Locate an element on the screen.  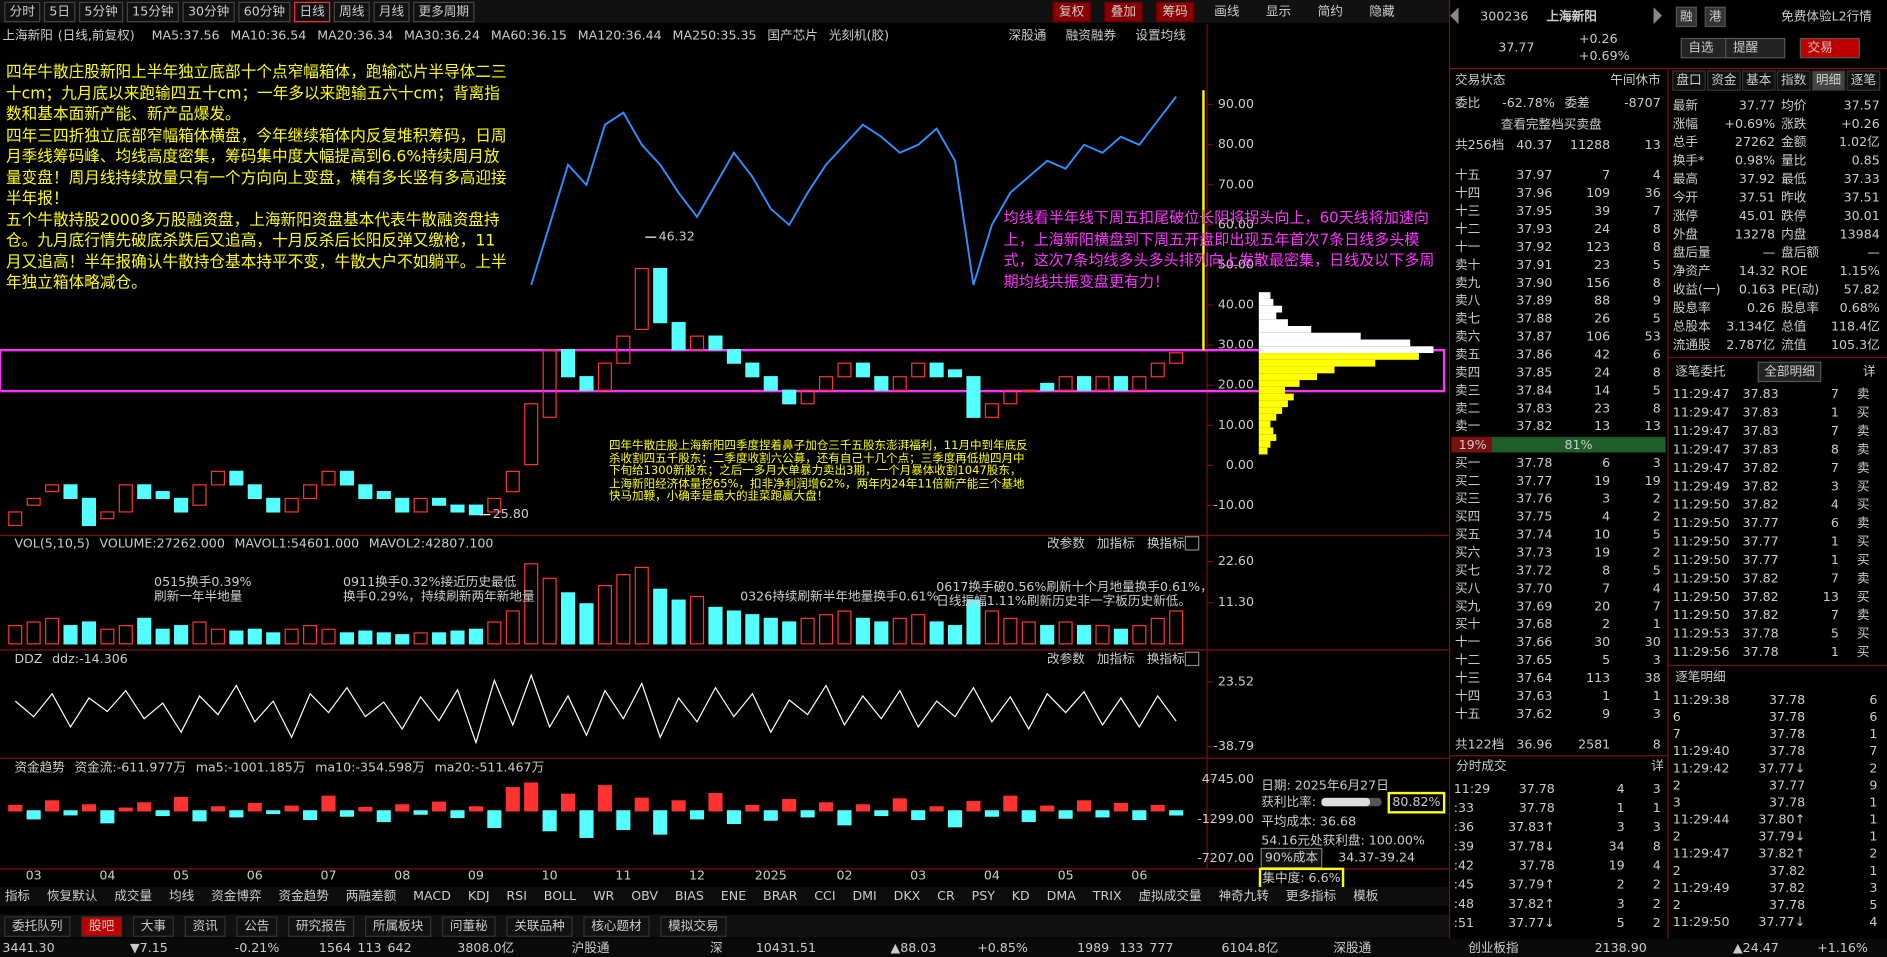
indicator-tab: ENE is located at coordinates (733, 895).